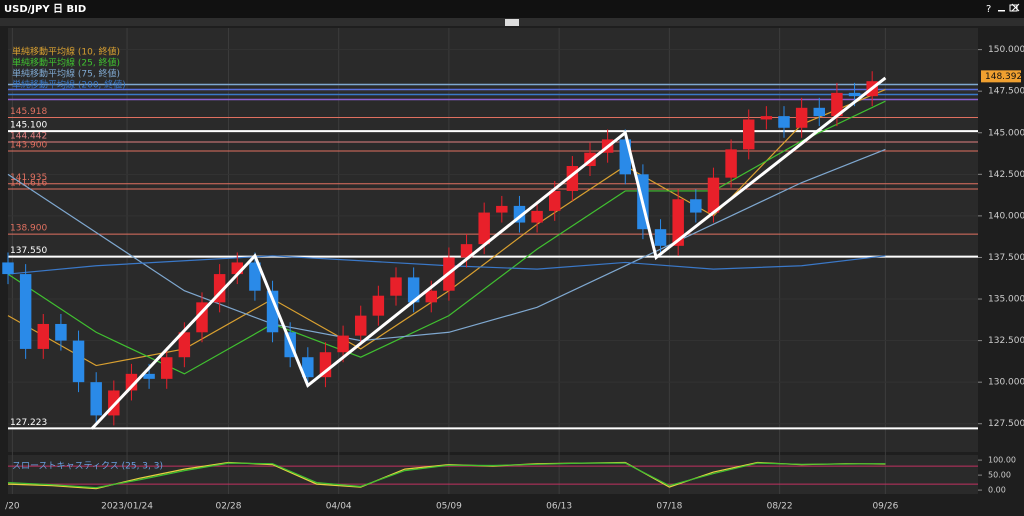  Describe the element at coordinates (12, 507) in the screenshot. I see `x-tick-label: /20` at that location.